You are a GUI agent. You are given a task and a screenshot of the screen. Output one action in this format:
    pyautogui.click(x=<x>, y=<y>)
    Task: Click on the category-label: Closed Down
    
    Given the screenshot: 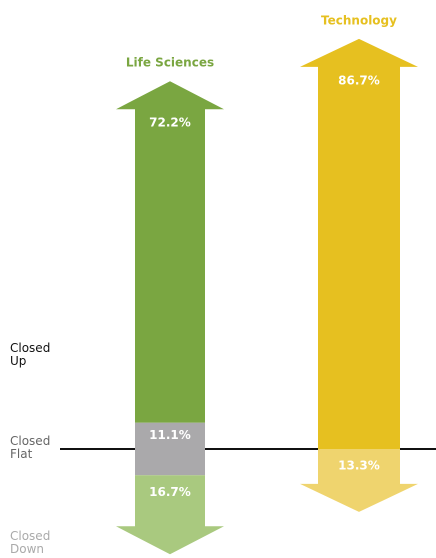 What is the action you would take?
    pyautogui.click(x=30, y=542)
    